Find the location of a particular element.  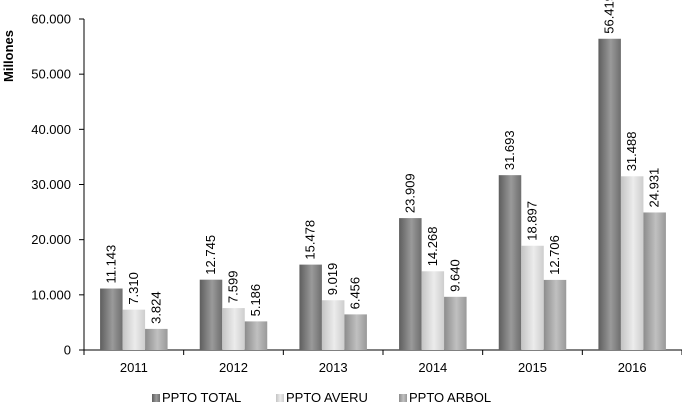

data-label: 56.419 is located at coordinates (609, 17).